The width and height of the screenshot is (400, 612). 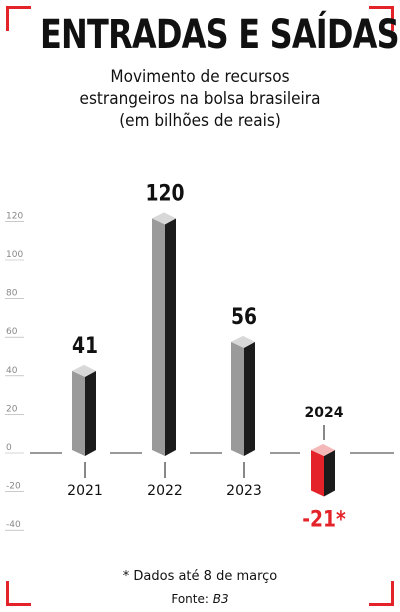 I want to click on subtitle-line: estrangeiros na bolsa brasileira, so click(x=200, y=99).